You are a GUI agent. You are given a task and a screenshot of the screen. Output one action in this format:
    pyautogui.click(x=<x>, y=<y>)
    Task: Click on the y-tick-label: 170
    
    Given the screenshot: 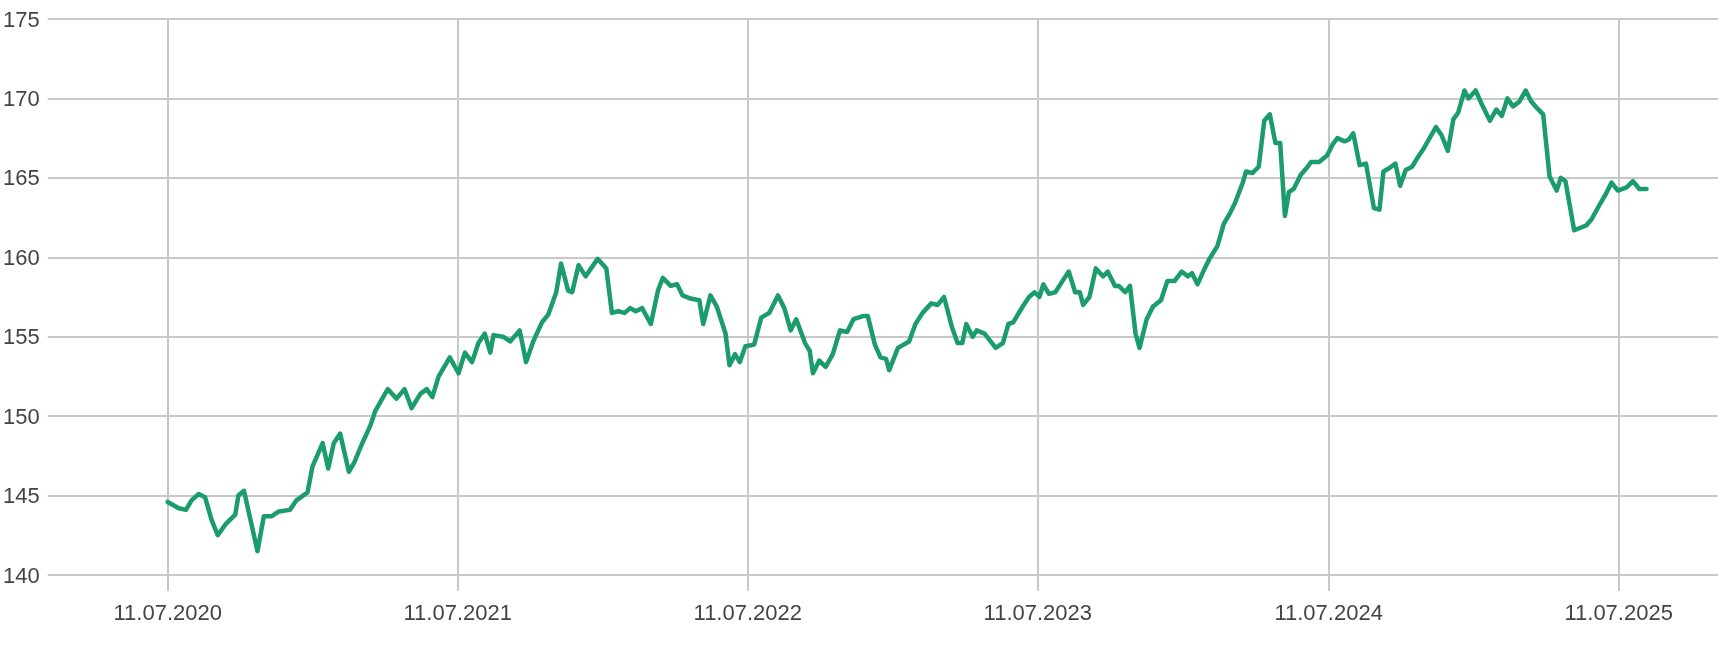 What is the action you would take?
    pyautogui.click(x=21, y=98)
    